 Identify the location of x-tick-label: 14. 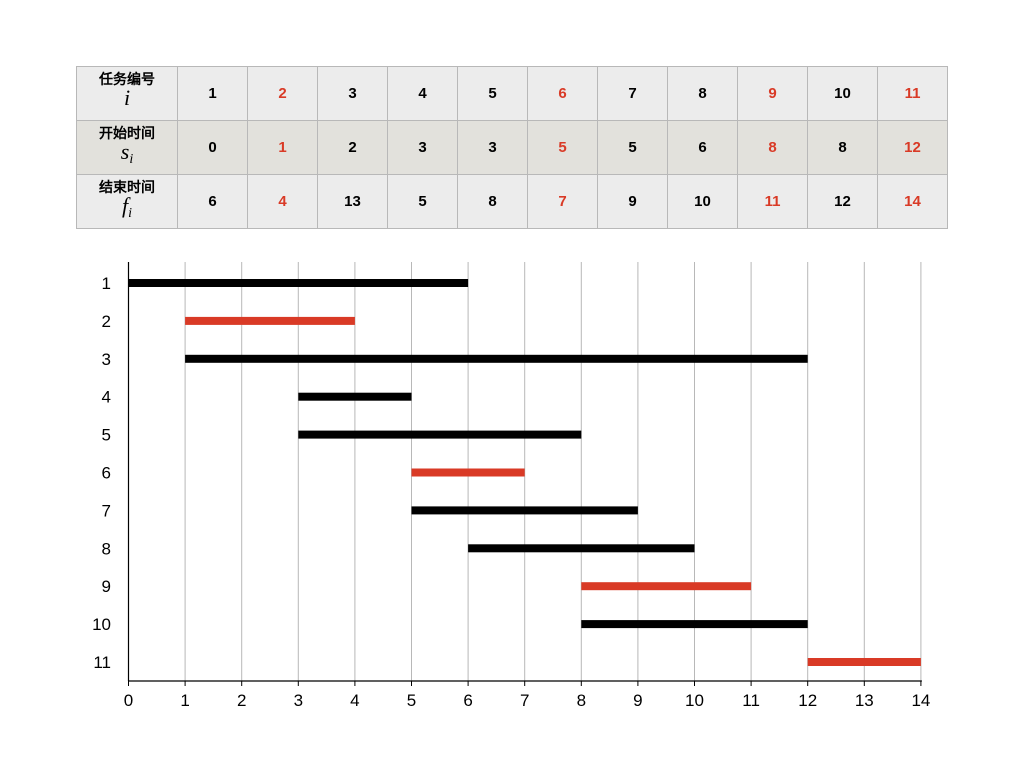
(920, 700).